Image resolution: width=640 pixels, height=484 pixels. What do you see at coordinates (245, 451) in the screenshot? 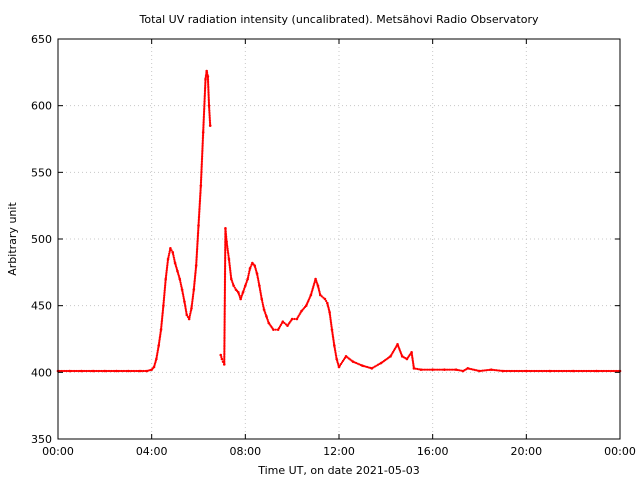
I see `x-tick-label: 08:00` at bounding box center [245, 451].